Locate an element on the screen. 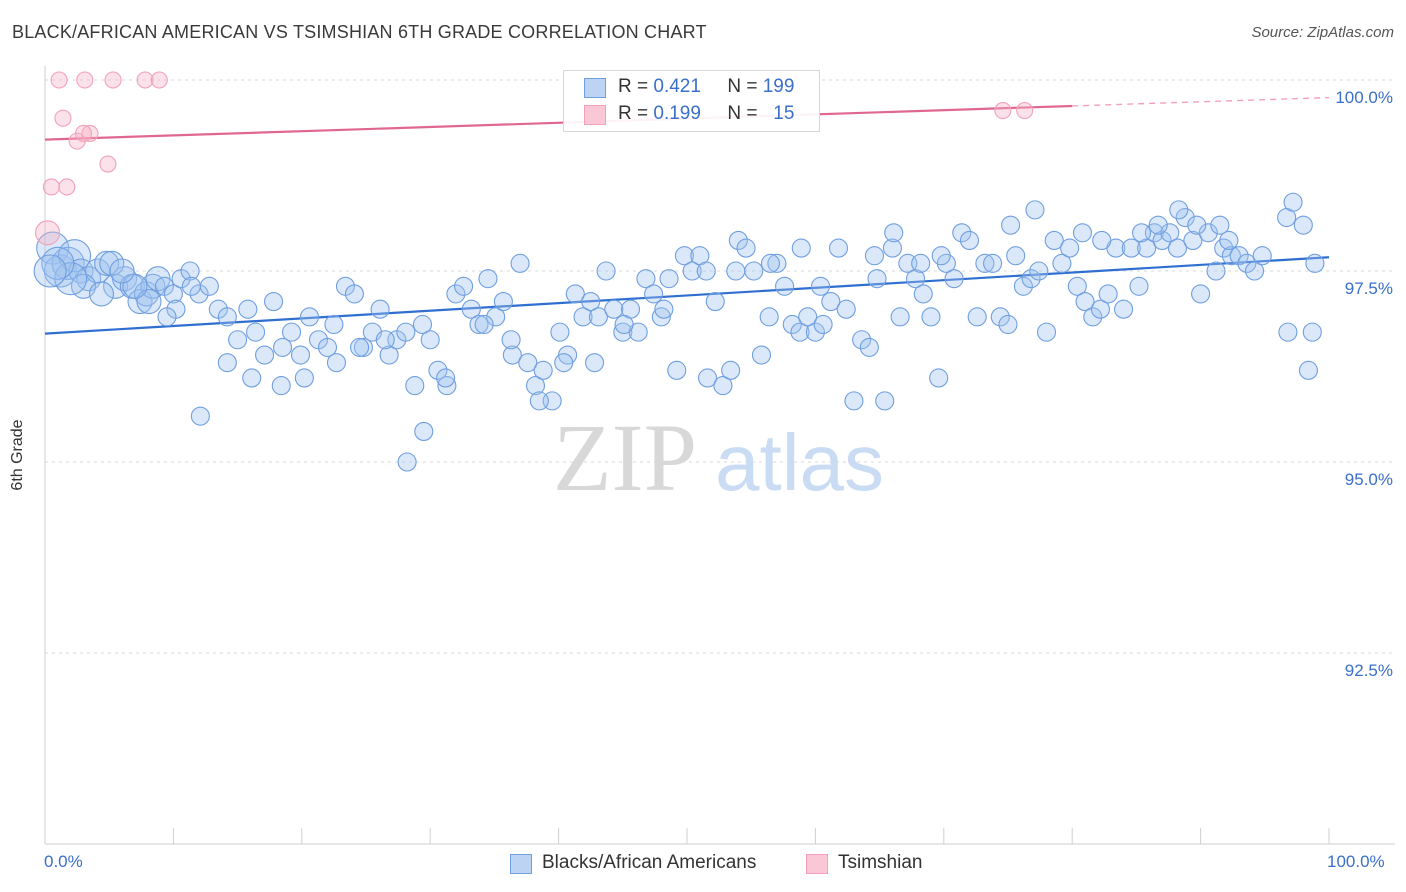 This screenshot has width=1406, height=892. n-value-tsimshian: 15 is located at coordinates (784, 113).